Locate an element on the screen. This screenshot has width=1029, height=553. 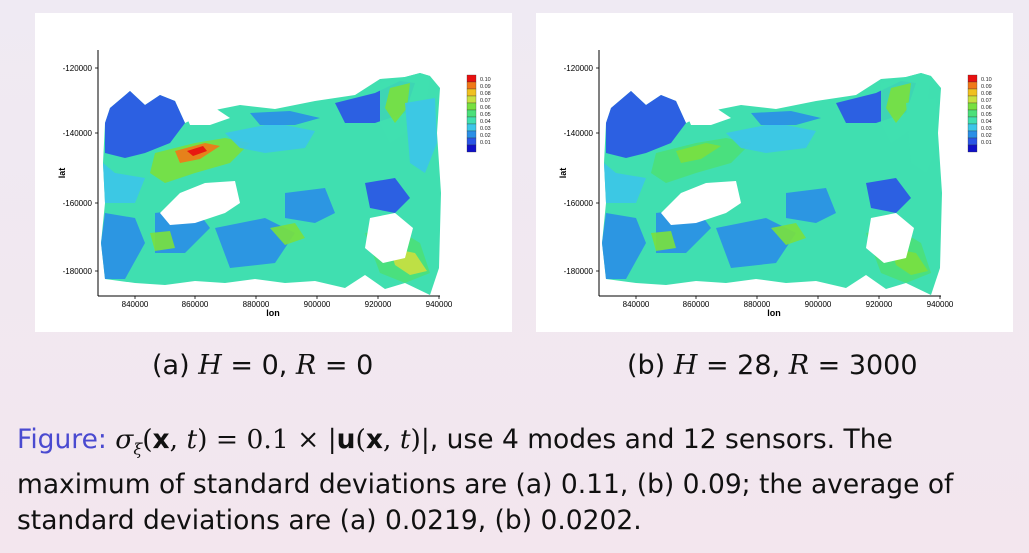
legend-label: 0.06 is located at coordinates (986, 108).